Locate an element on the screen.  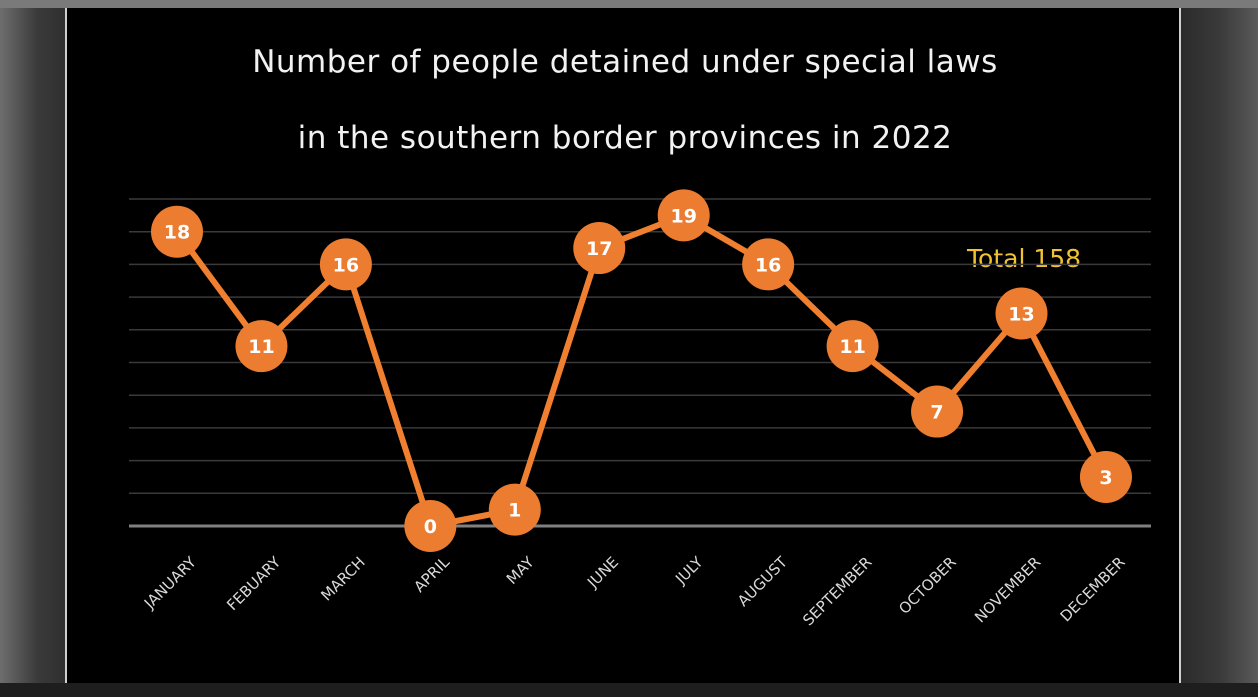
data-point-november: 13 is located at coordinates (1021, 313).